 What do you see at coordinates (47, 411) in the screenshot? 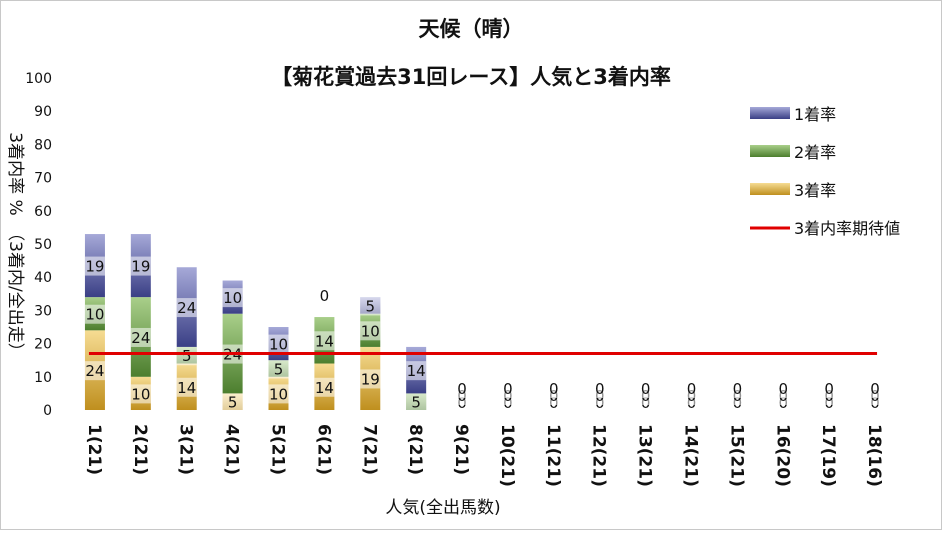
I see `y-tick-label: 0` at bounding box center [47, 411].